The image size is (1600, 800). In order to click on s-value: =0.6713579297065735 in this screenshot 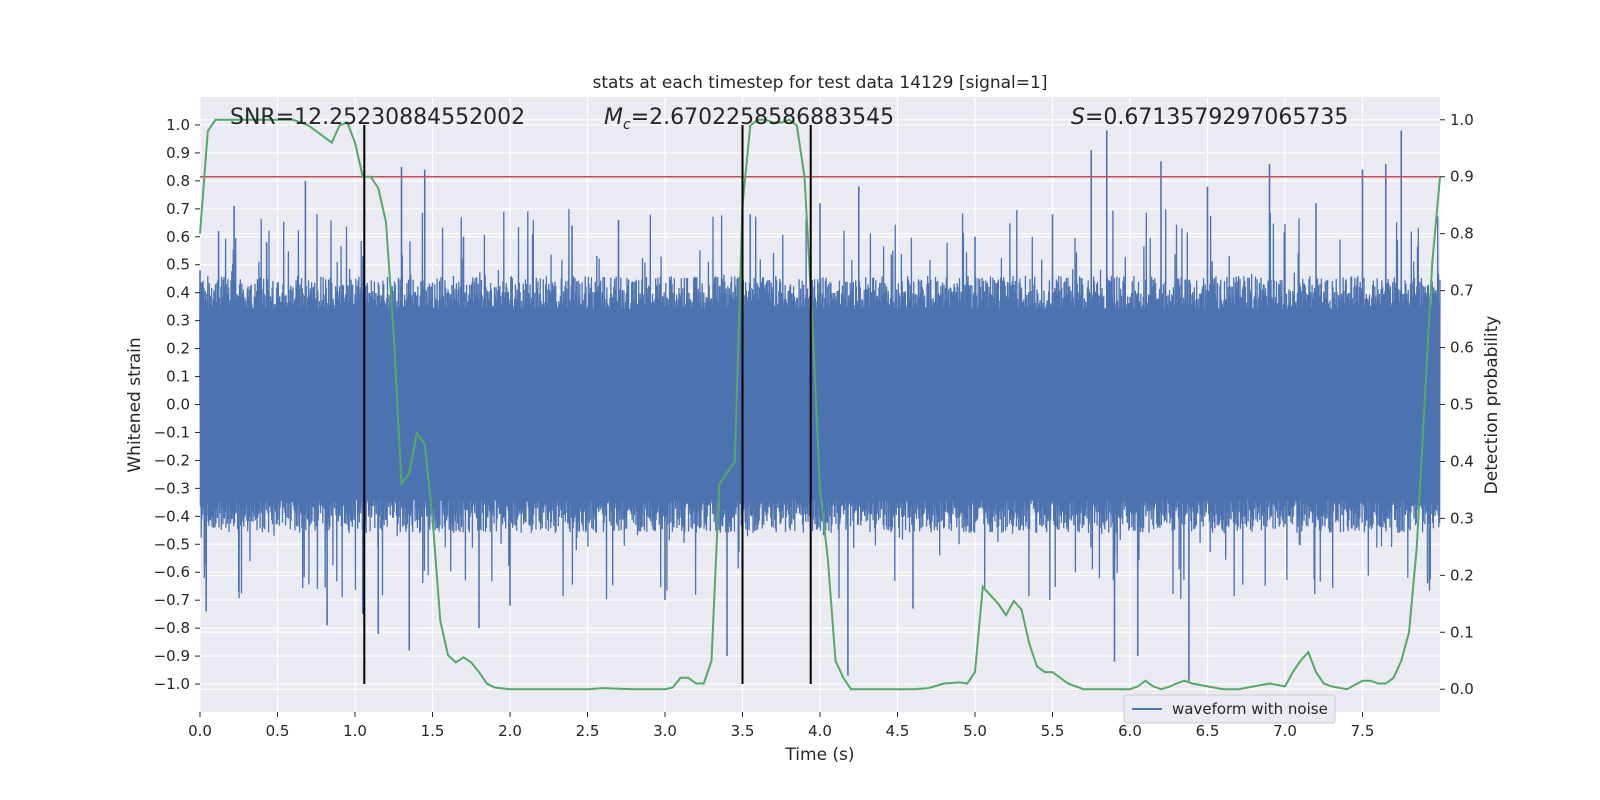, I will do `click(1216, 117)`.